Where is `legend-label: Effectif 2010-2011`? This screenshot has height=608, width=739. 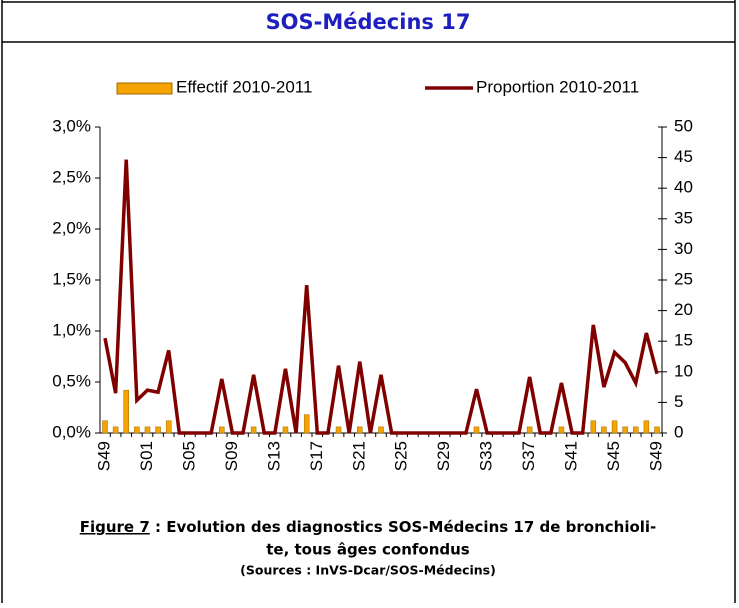 legend-label: Effectif 2010-2011 is located at coordinates (244, 86).